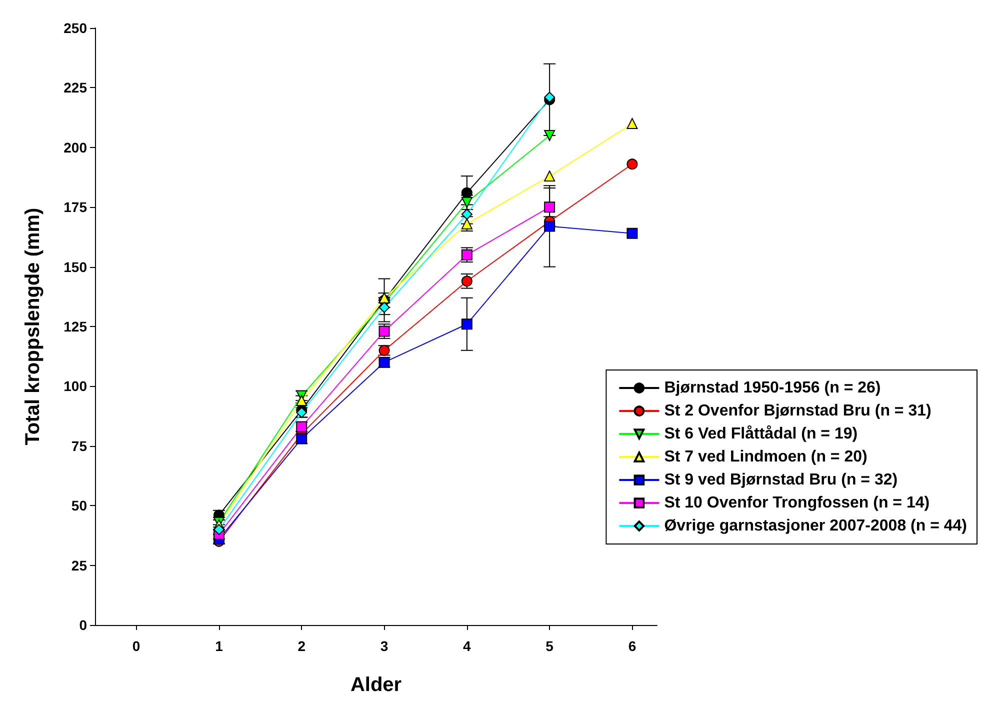 The width and height of the screenshot is (989, 715). What do you see at coordinates (467, 646) in the screenshot?
I see `x-tick-label: 4` at bounding box center [467, 646].